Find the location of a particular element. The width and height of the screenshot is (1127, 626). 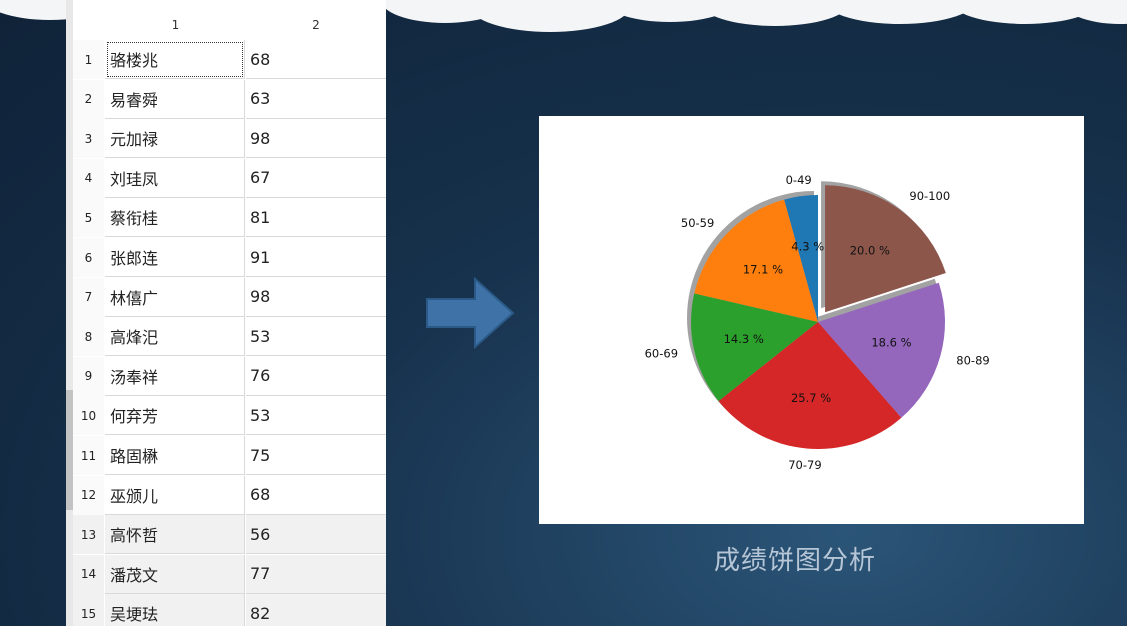

table-row: 10 何弃芳 53 is located at coordinates (229, 416).